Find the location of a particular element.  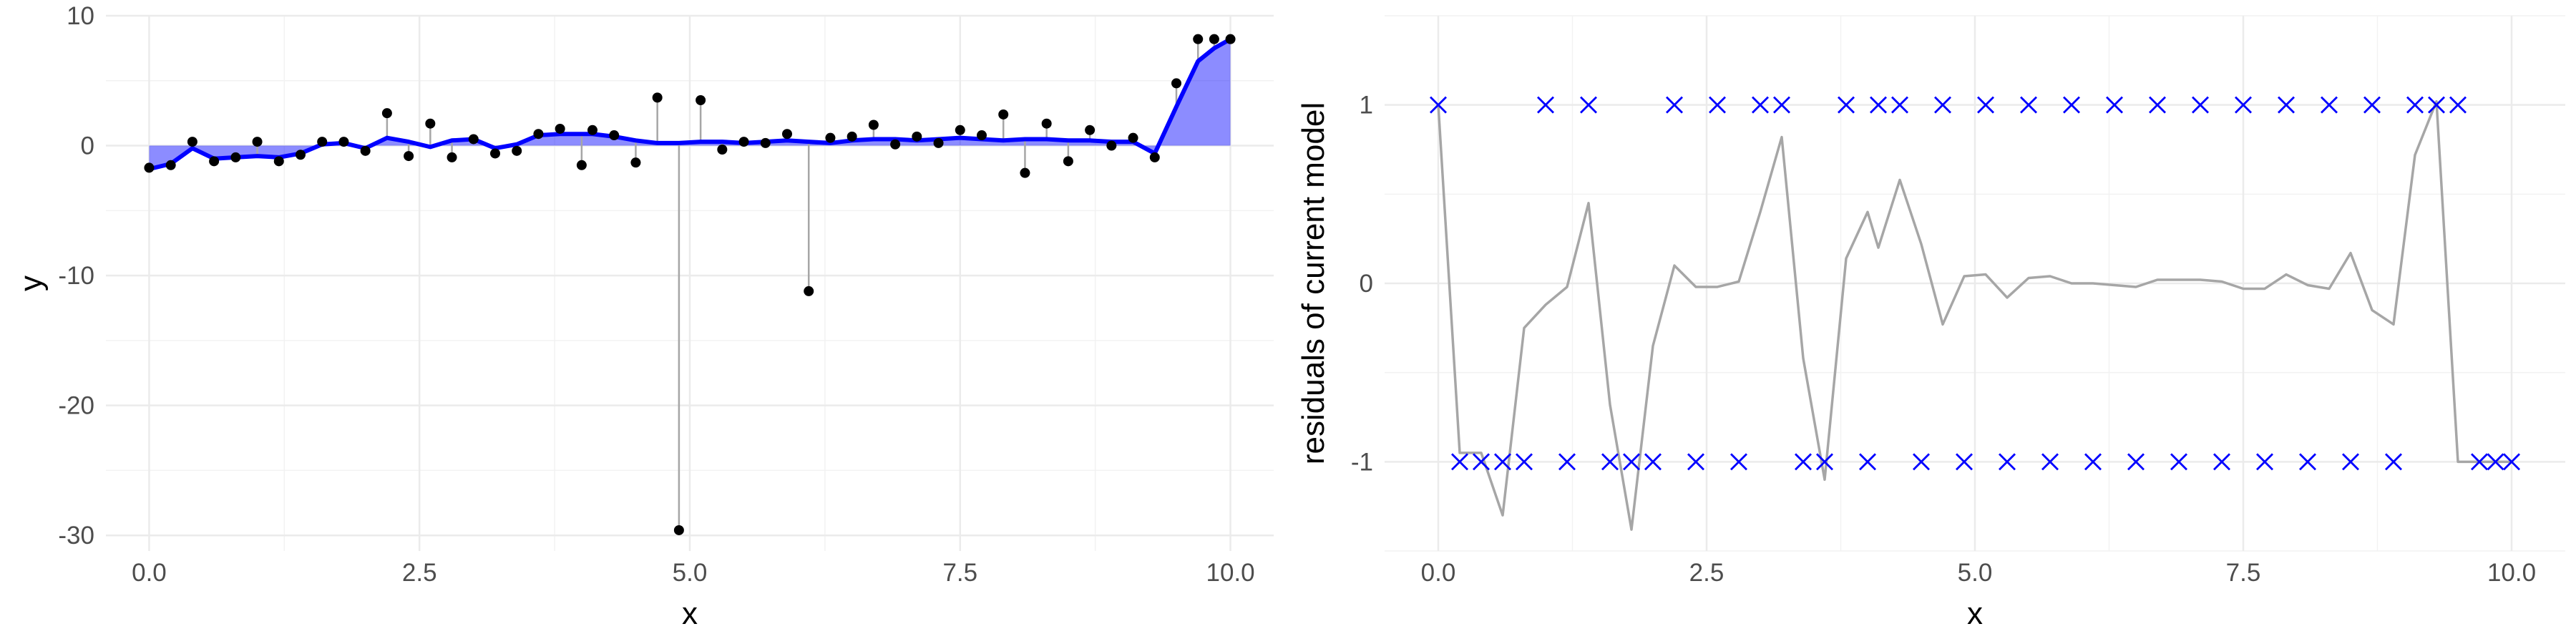

left-y-tick-label: 0 is located at coordinates (87, 146).